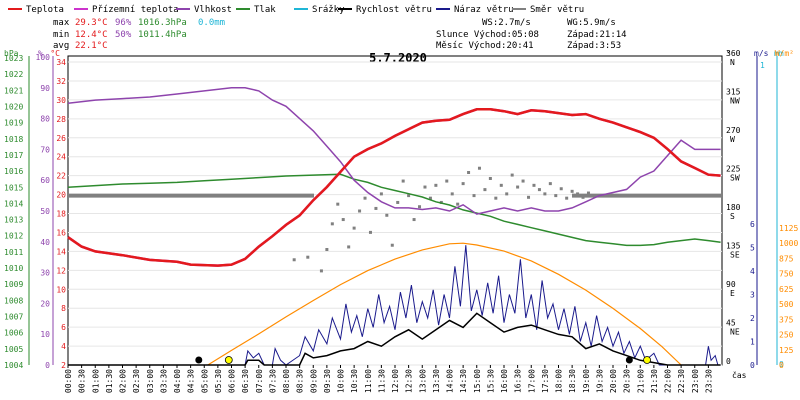 The image size is (800, 400). Describe the element at coordinates (123, 23) in the screenshot. I see `stat-max-hum: 96%` at that location.